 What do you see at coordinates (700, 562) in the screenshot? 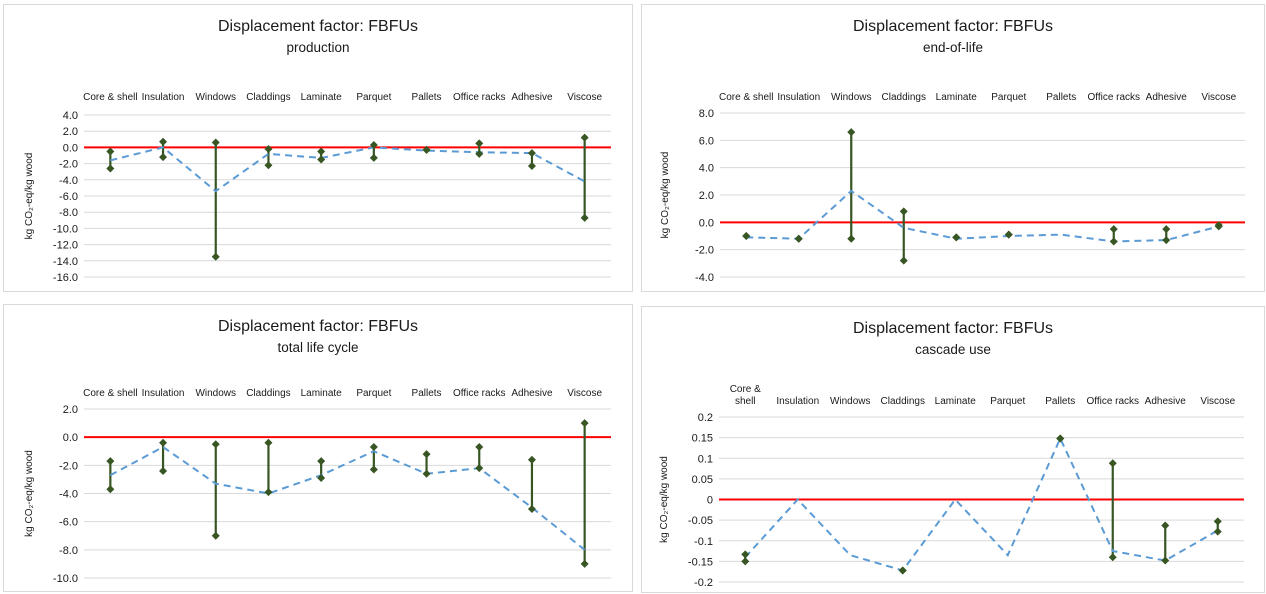
I see `y-tick-label: -0.15` at bounding box center [700, 562].